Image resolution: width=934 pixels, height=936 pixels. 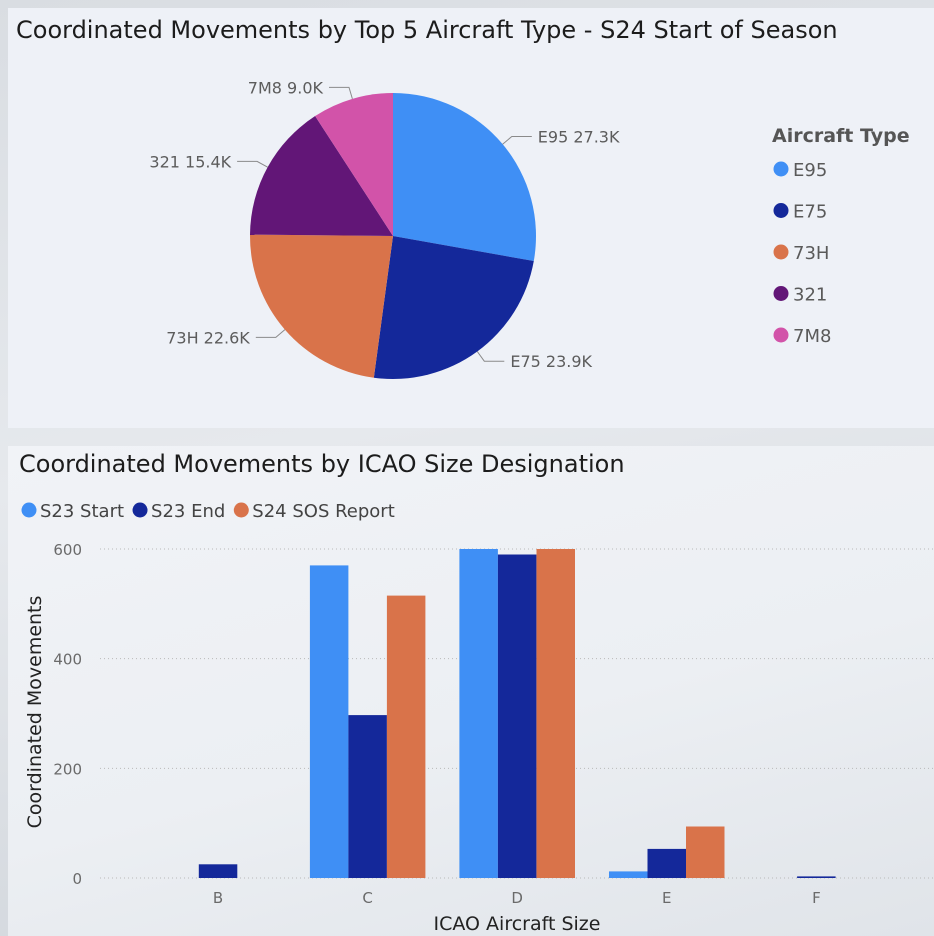 I want to click on bar-legend-label-2: S24 SOS Report, so click(x=323, y=511).